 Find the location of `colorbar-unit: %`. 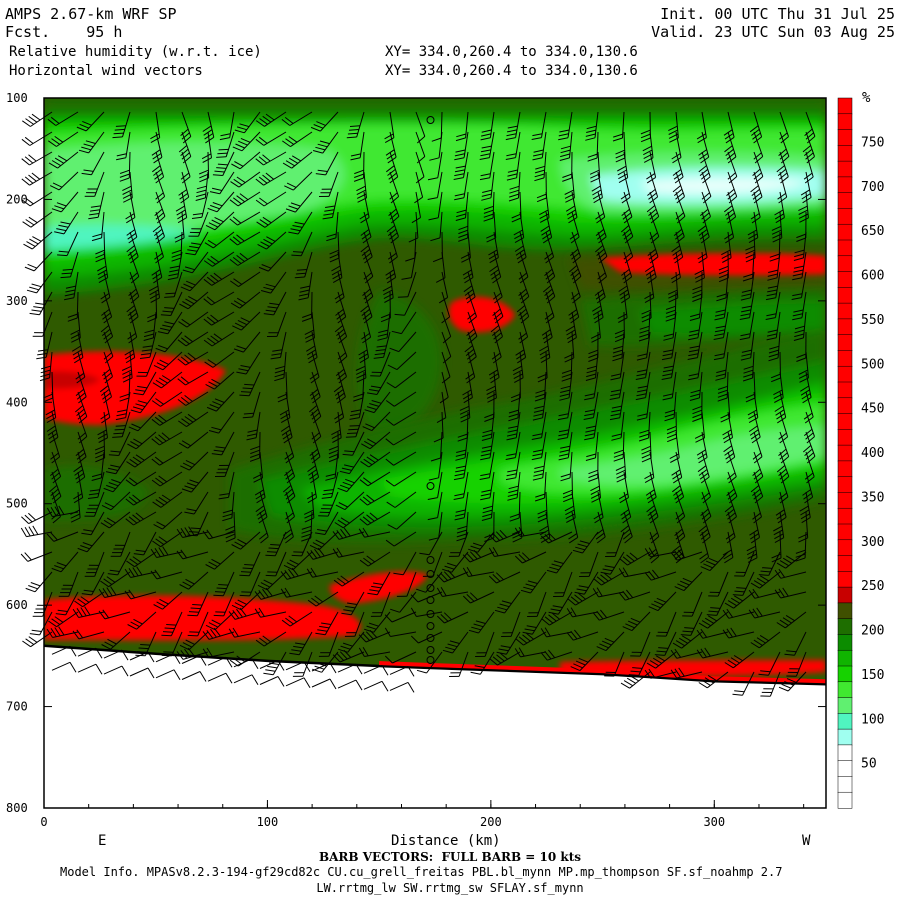

colorbar-unit: % is located at coordinates (866, 98).